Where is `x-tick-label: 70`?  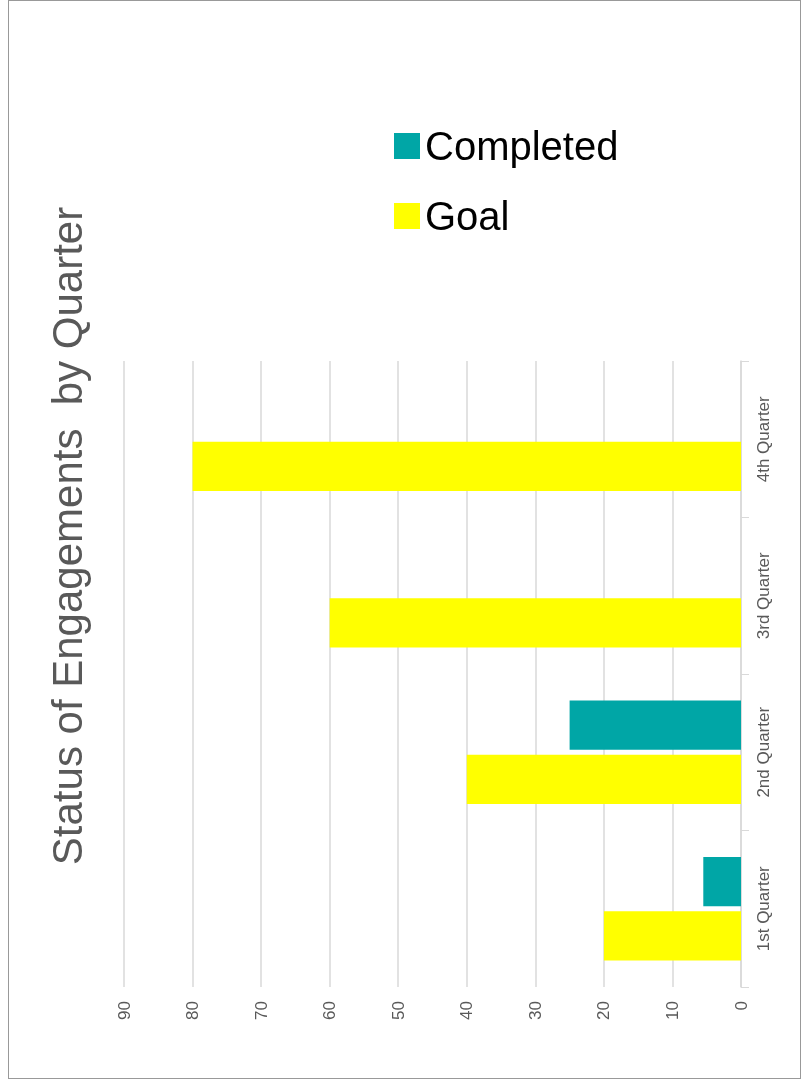
x-tick-label: 70 is located at coordinates (261, 1010).